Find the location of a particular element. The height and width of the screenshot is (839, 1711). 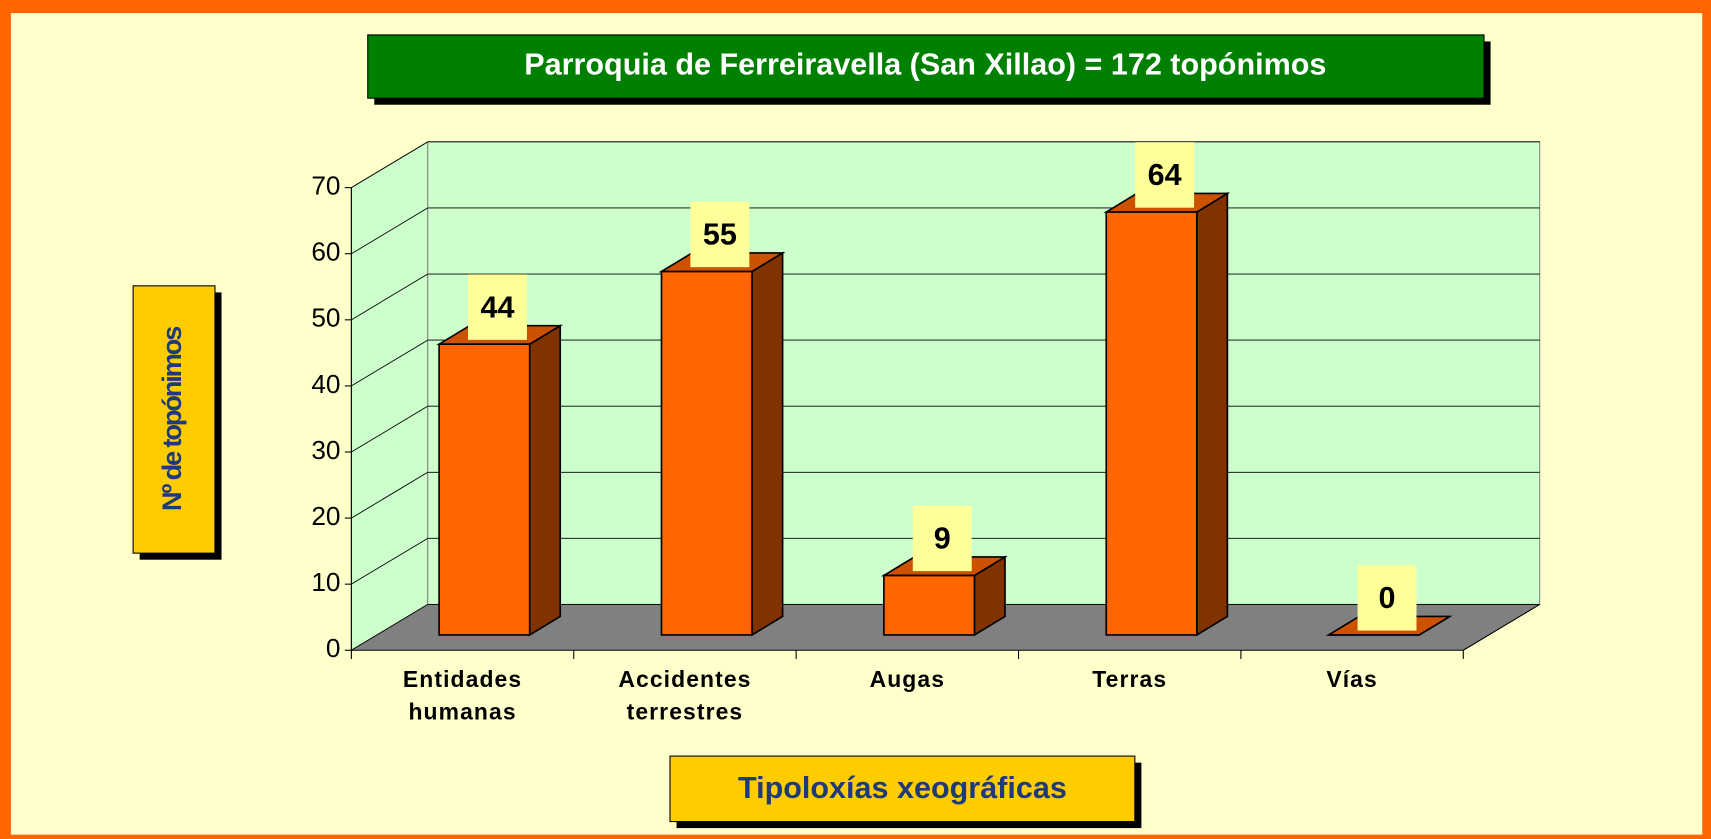

x-tick-label: Augas is located at coordinates (907, 679).